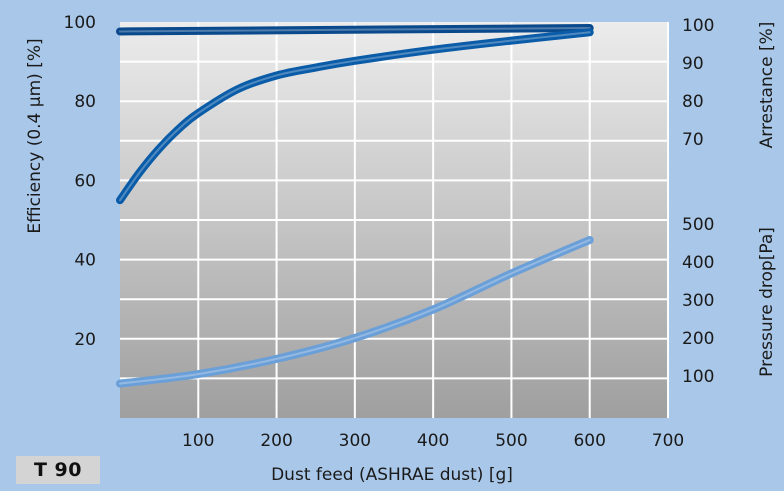  I want to click on arrestance-tick-label: 80, so click(693, 102).